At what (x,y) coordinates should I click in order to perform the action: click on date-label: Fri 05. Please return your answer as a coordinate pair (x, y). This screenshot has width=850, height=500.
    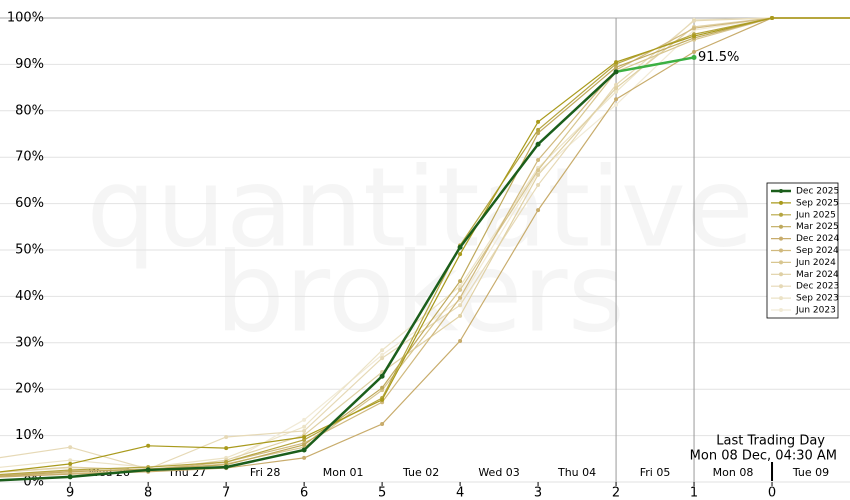
    Looking at the image, I should click on (655, 472).